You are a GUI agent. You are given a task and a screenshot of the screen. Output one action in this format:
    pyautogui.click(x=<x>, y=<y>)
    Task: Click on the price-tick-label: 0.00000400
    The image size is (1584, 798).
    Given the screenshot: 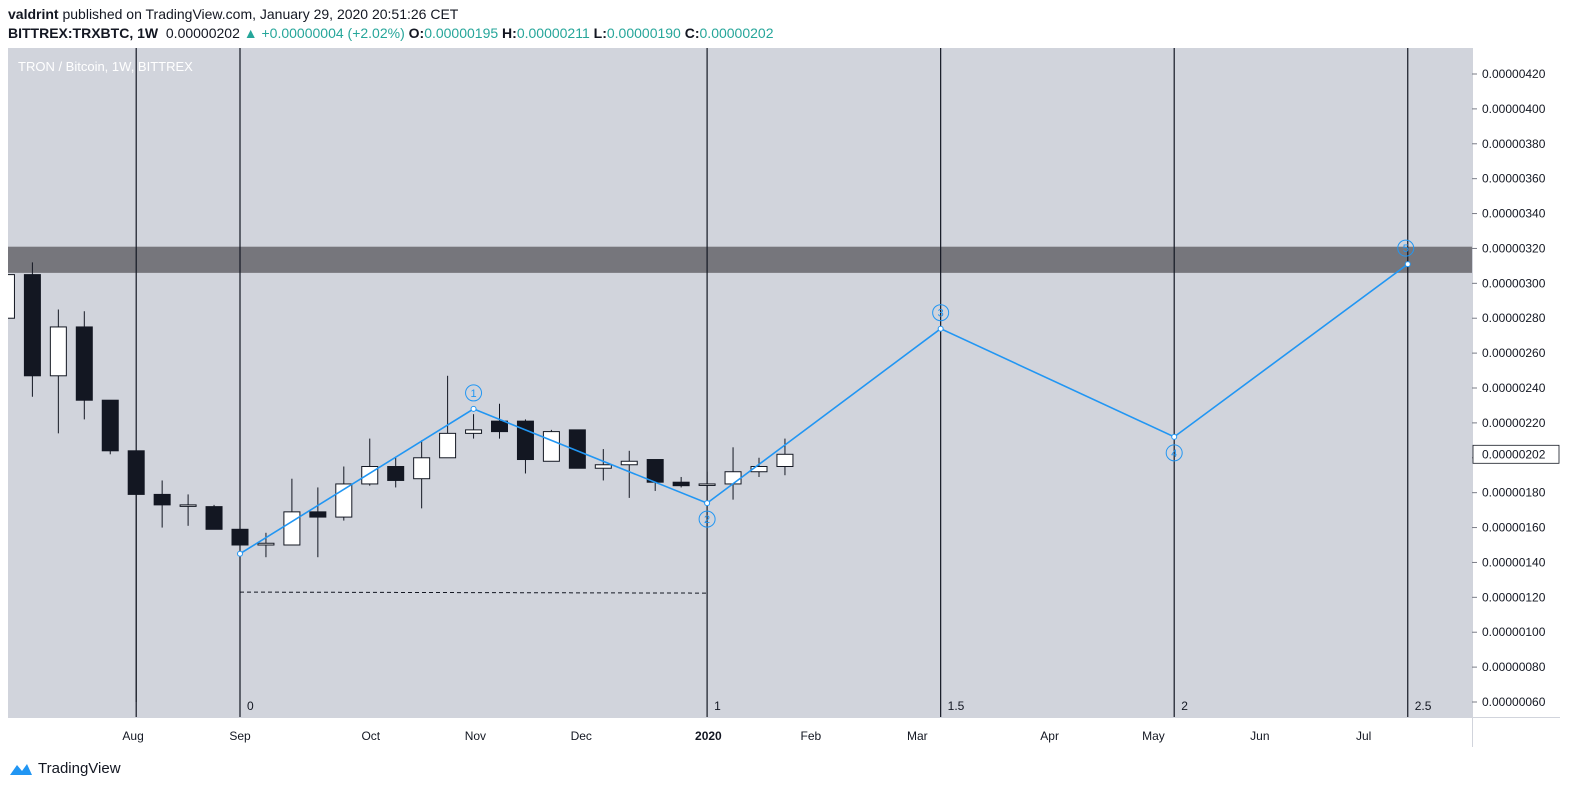 What is the action you would take?
    pyautogui.click(x=1514, y=109)
    